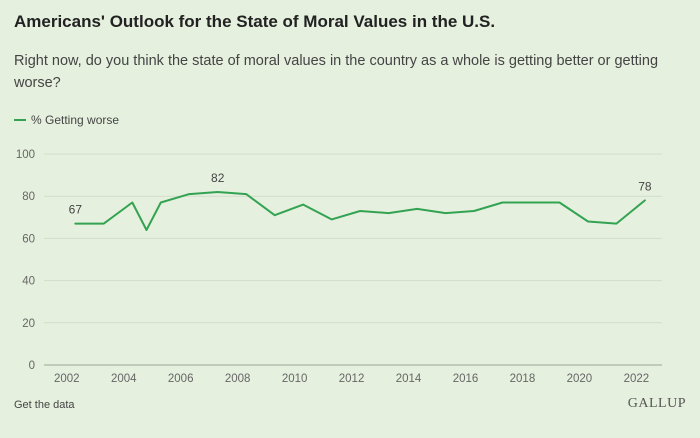 The width and height of the screenshot is (700, 438). What do you see at coordinates (75, 120) in the screenshot?
I see `legend-label: % Getting worse` at bounding box center [75, 120].